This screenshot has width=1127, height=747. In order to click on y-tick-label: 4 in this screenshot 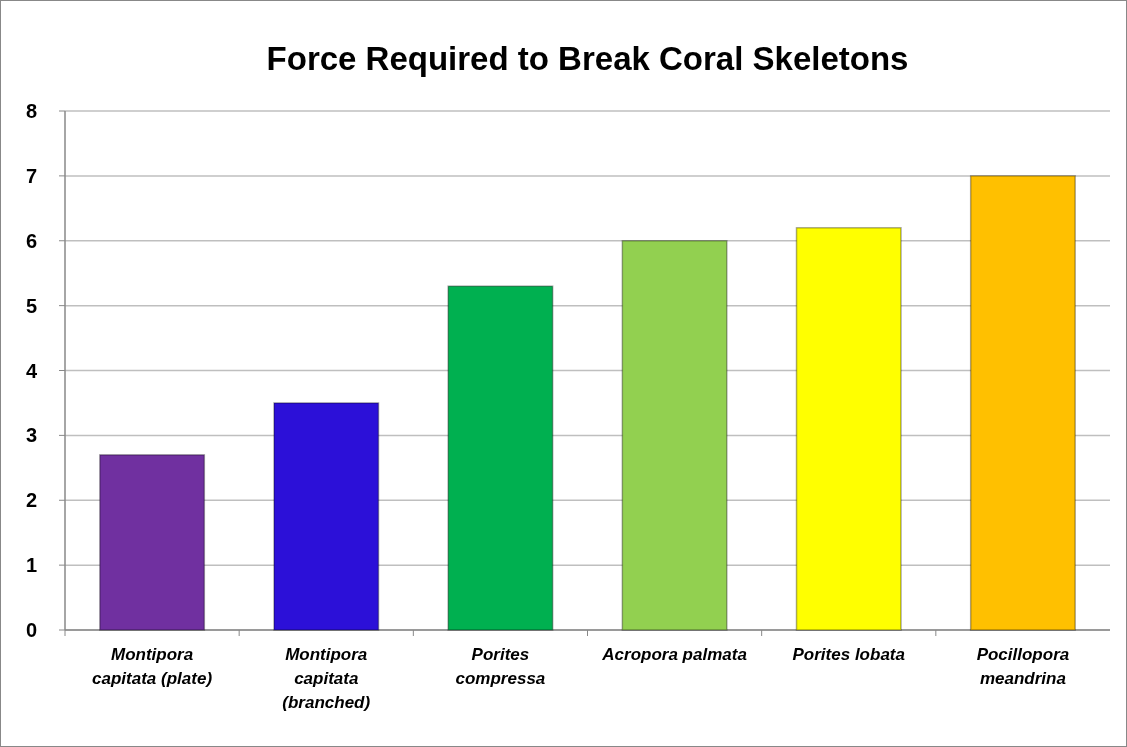, I will do `click(31, 370)`.